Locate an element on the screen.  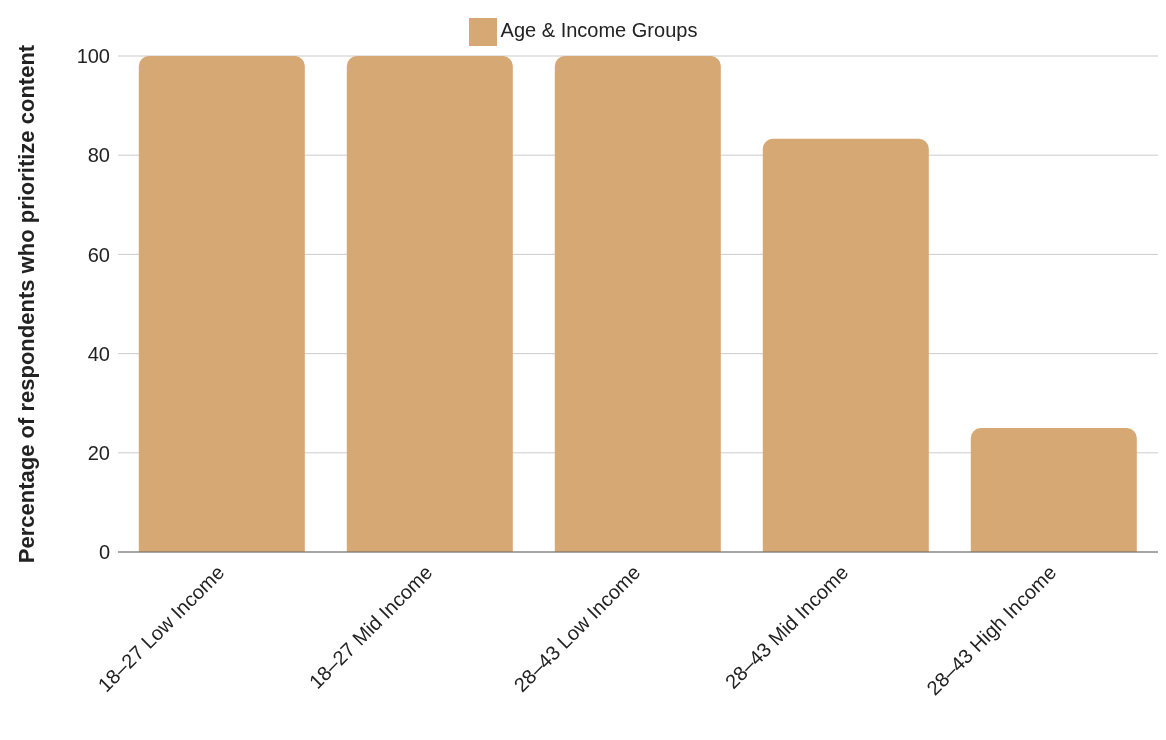
legend-label: Age & Income Groups is located at coordinates (599, 30).